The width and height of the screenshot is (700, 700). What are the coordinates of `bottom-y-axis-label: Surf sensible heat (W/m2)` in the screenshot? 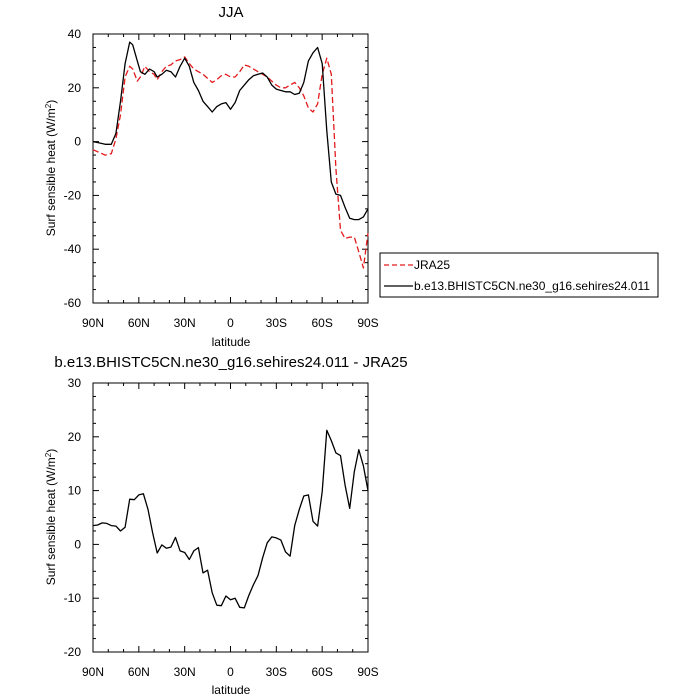 It's located at (51, 517).